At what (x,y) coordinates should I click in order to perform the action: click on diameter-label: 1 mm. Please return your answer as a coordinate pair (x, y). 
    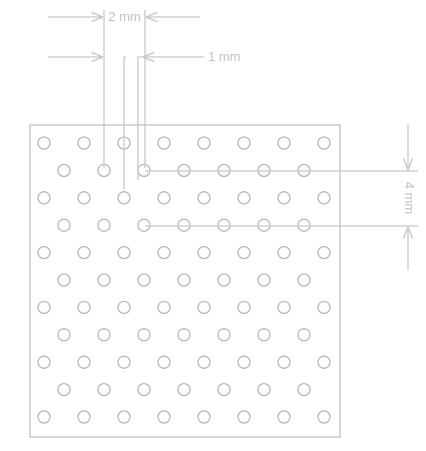
    Looking at the image, I should click on (224, 56).